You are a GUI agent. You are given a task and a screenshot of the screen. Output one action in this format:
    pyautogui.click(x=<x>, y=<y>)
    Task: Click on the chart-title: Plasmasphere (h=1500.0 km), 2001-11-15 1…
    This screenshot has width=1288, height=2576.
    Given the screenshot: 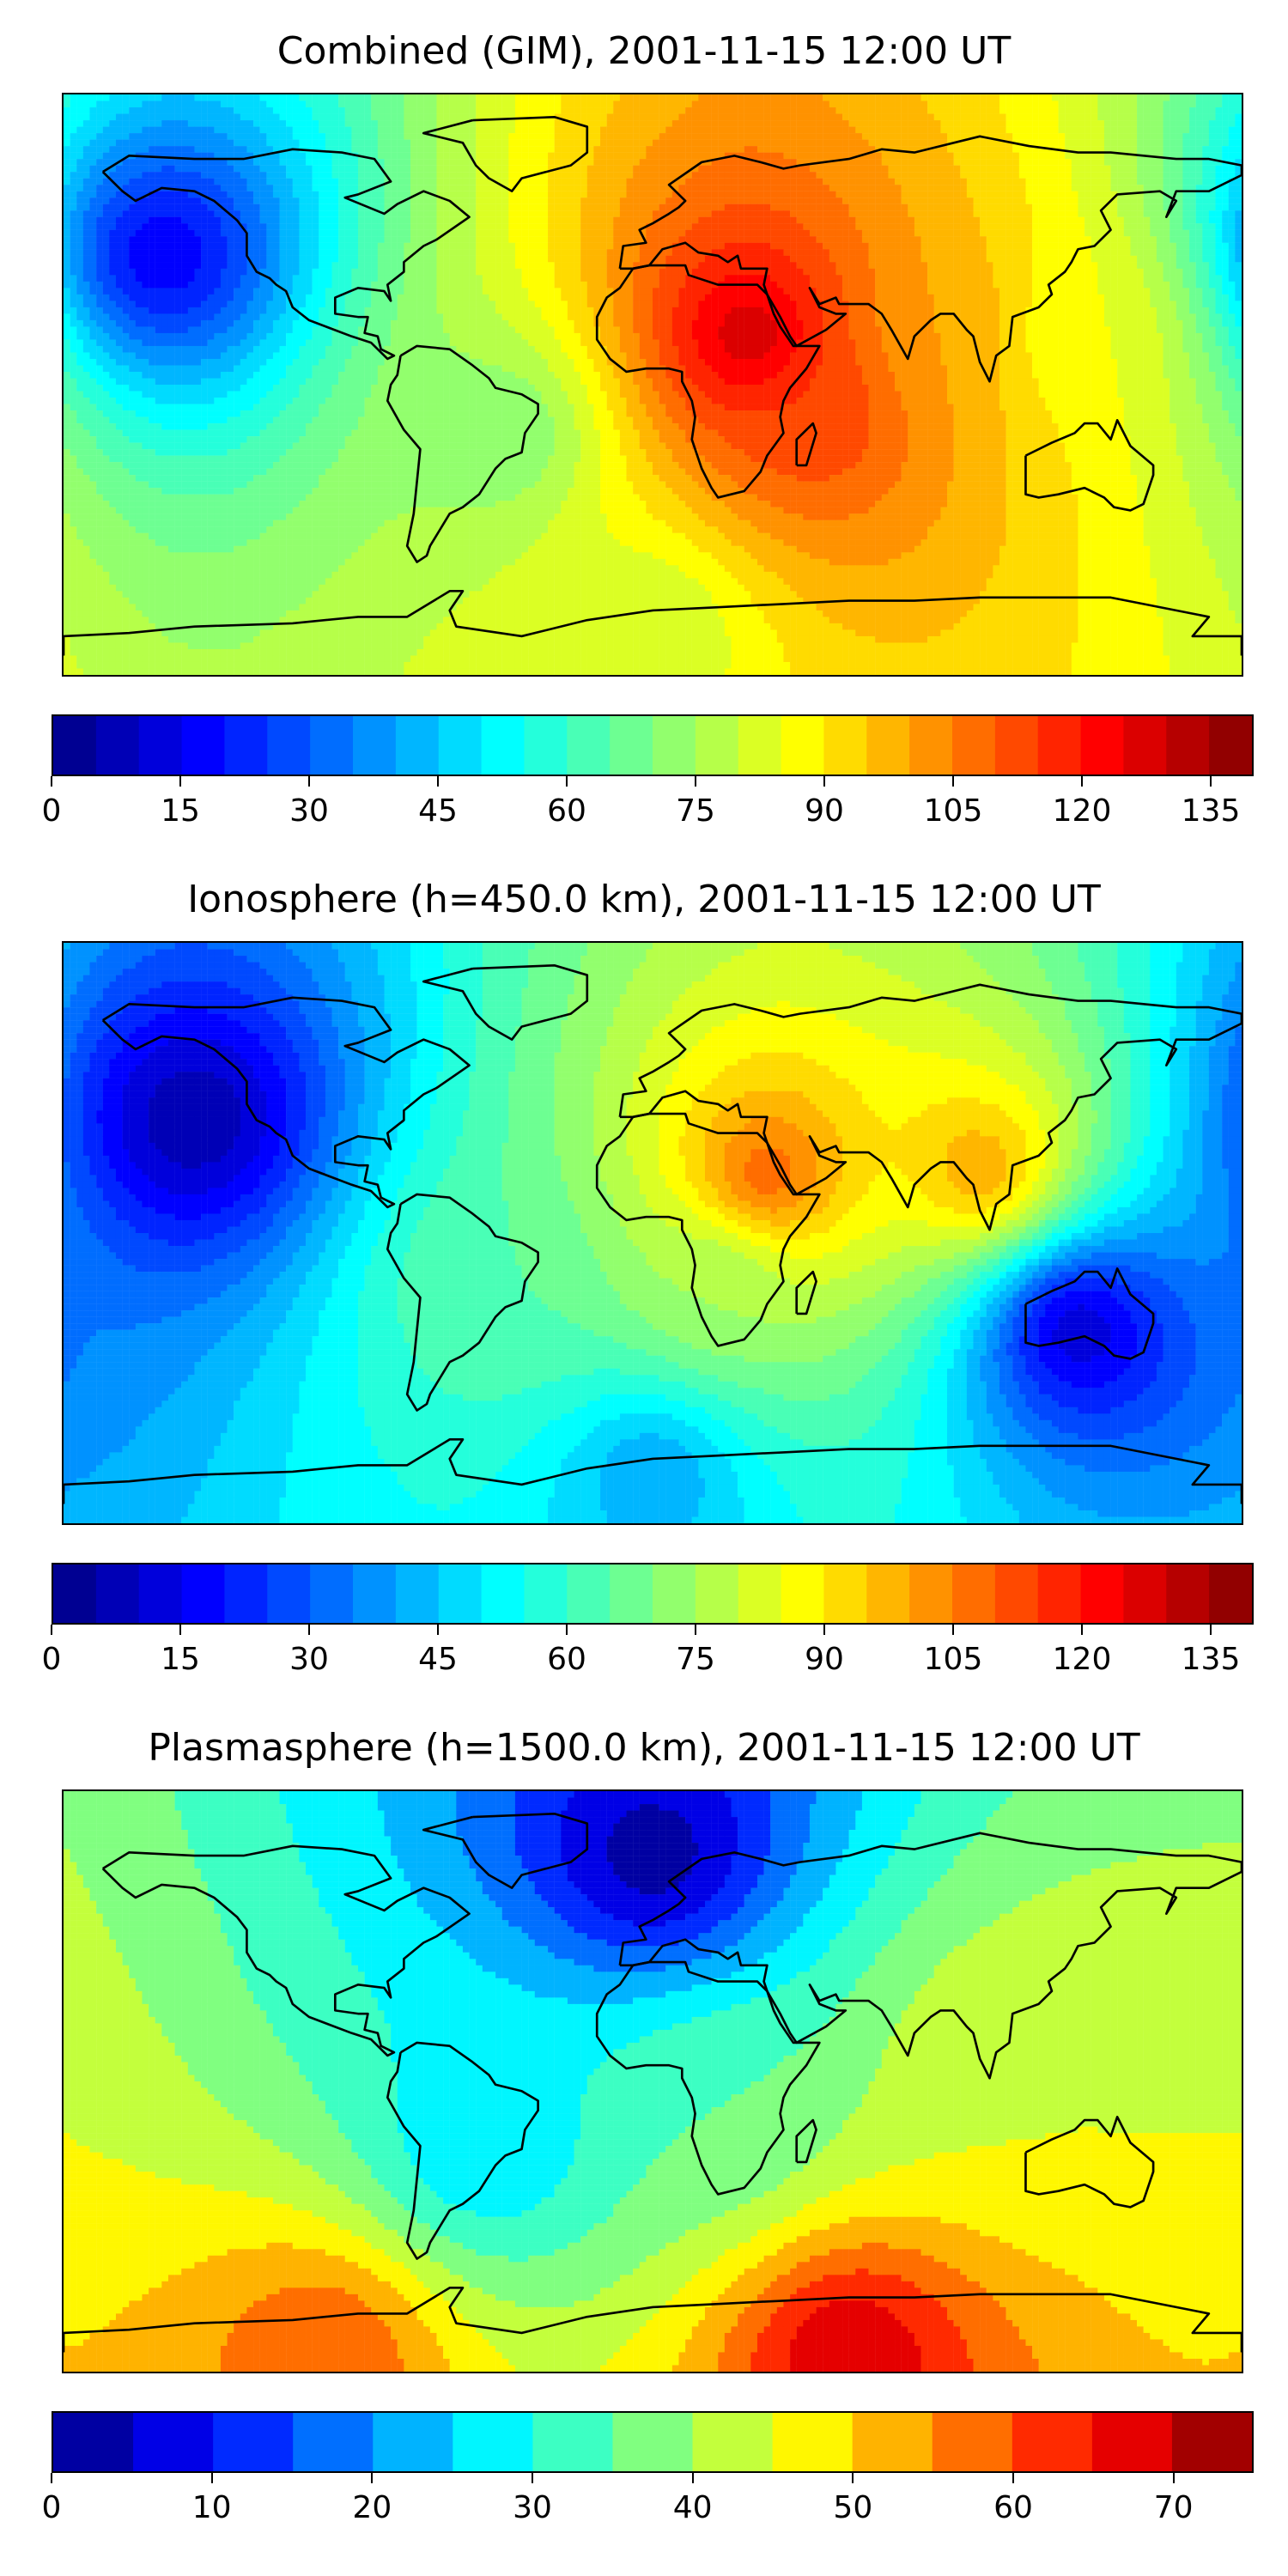 What is the action you would take?
    pyautogui.click(x=644, y=1748)
    